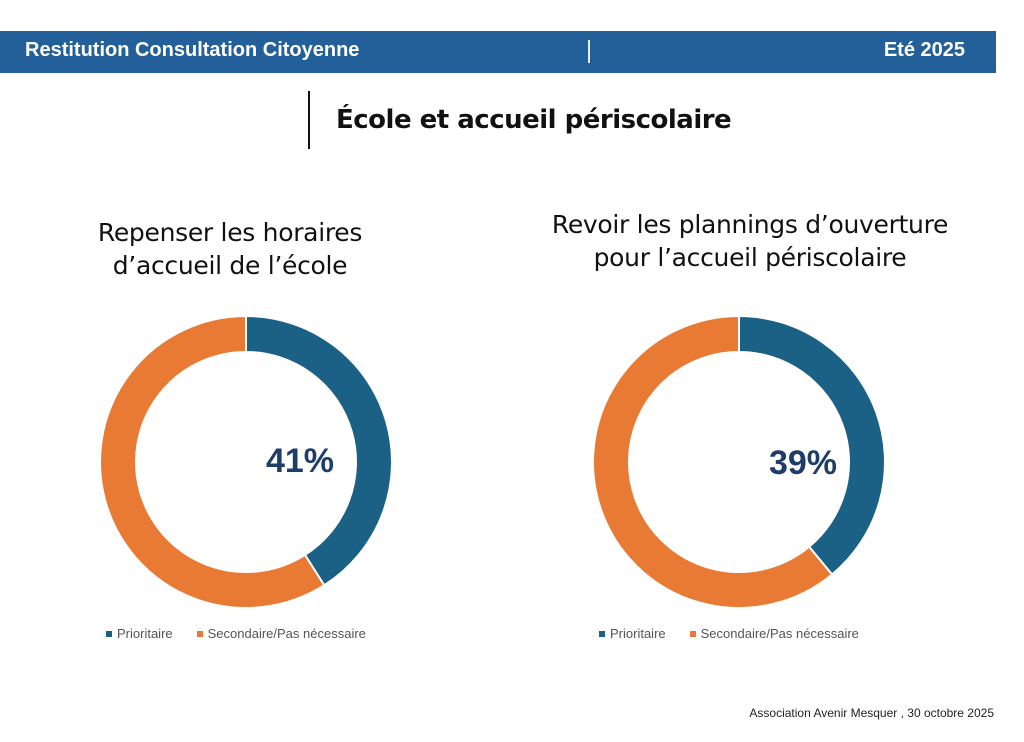 This screenshot has width=1024, height=742. I want to click on header-divider, so click(589, 51).